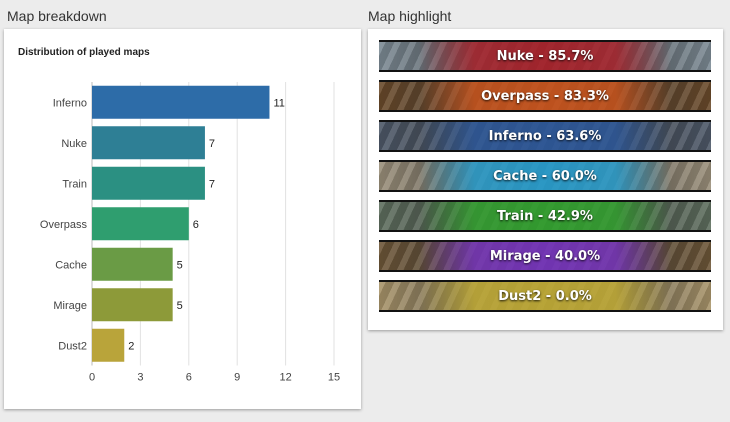 This screenshot has width=730, height=422. Describe the element at coordinates (92, 378) in the screenshot. I see `x-tick-label: 0` at that location.